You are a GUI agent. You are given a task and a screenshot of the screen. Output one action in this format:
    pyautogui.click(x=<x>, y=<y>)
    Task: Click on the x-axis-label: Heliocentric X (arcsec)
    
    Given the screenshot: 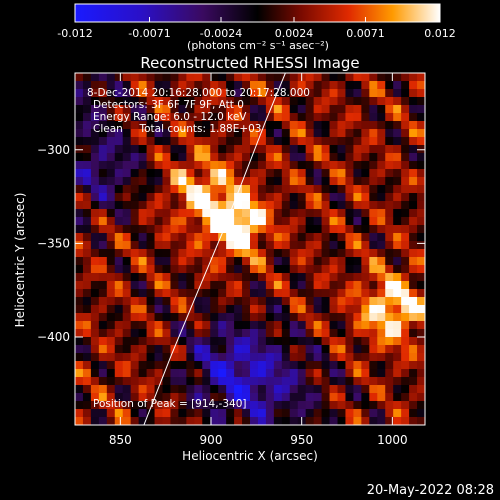 What is the action you would take?
    pyautogui.click(x=250, y=456)
    